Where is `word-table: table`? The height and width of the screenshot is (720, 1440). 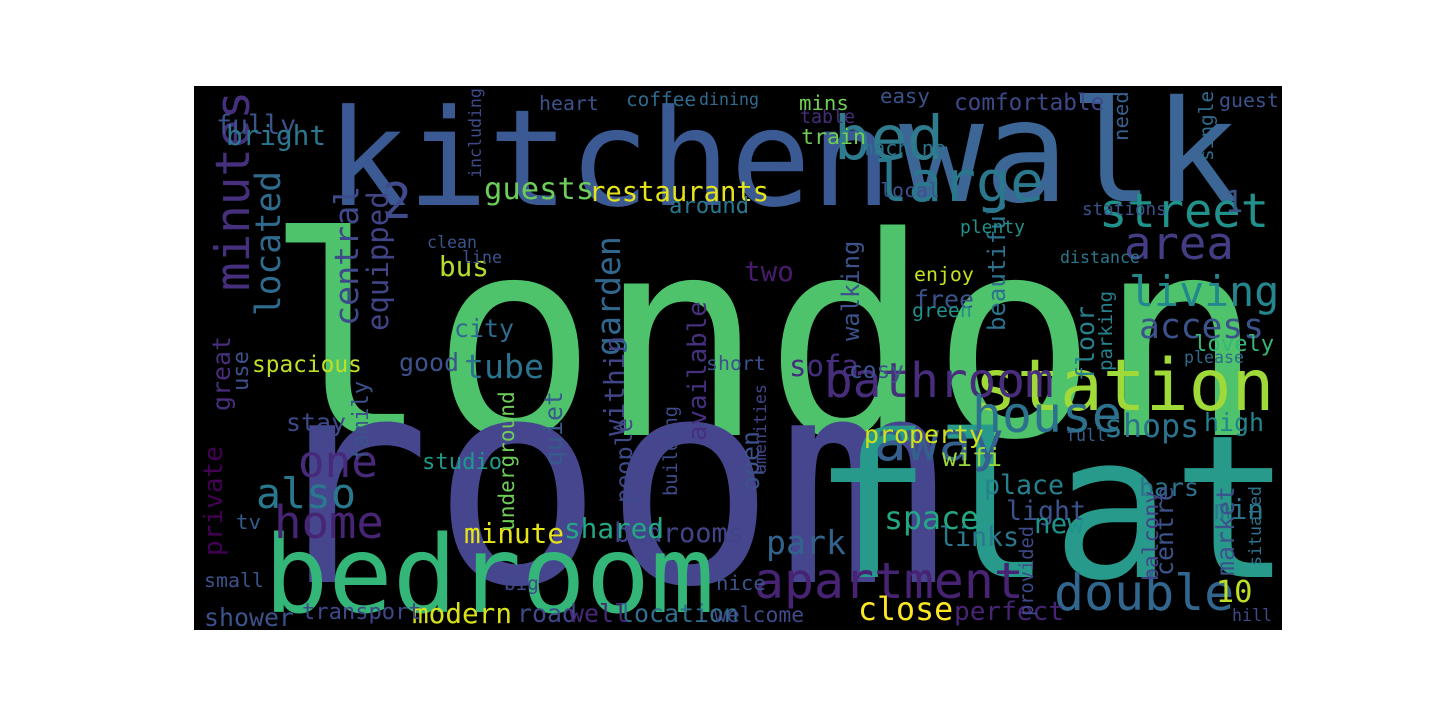 word-table: table is located at coordinates (828, 117).